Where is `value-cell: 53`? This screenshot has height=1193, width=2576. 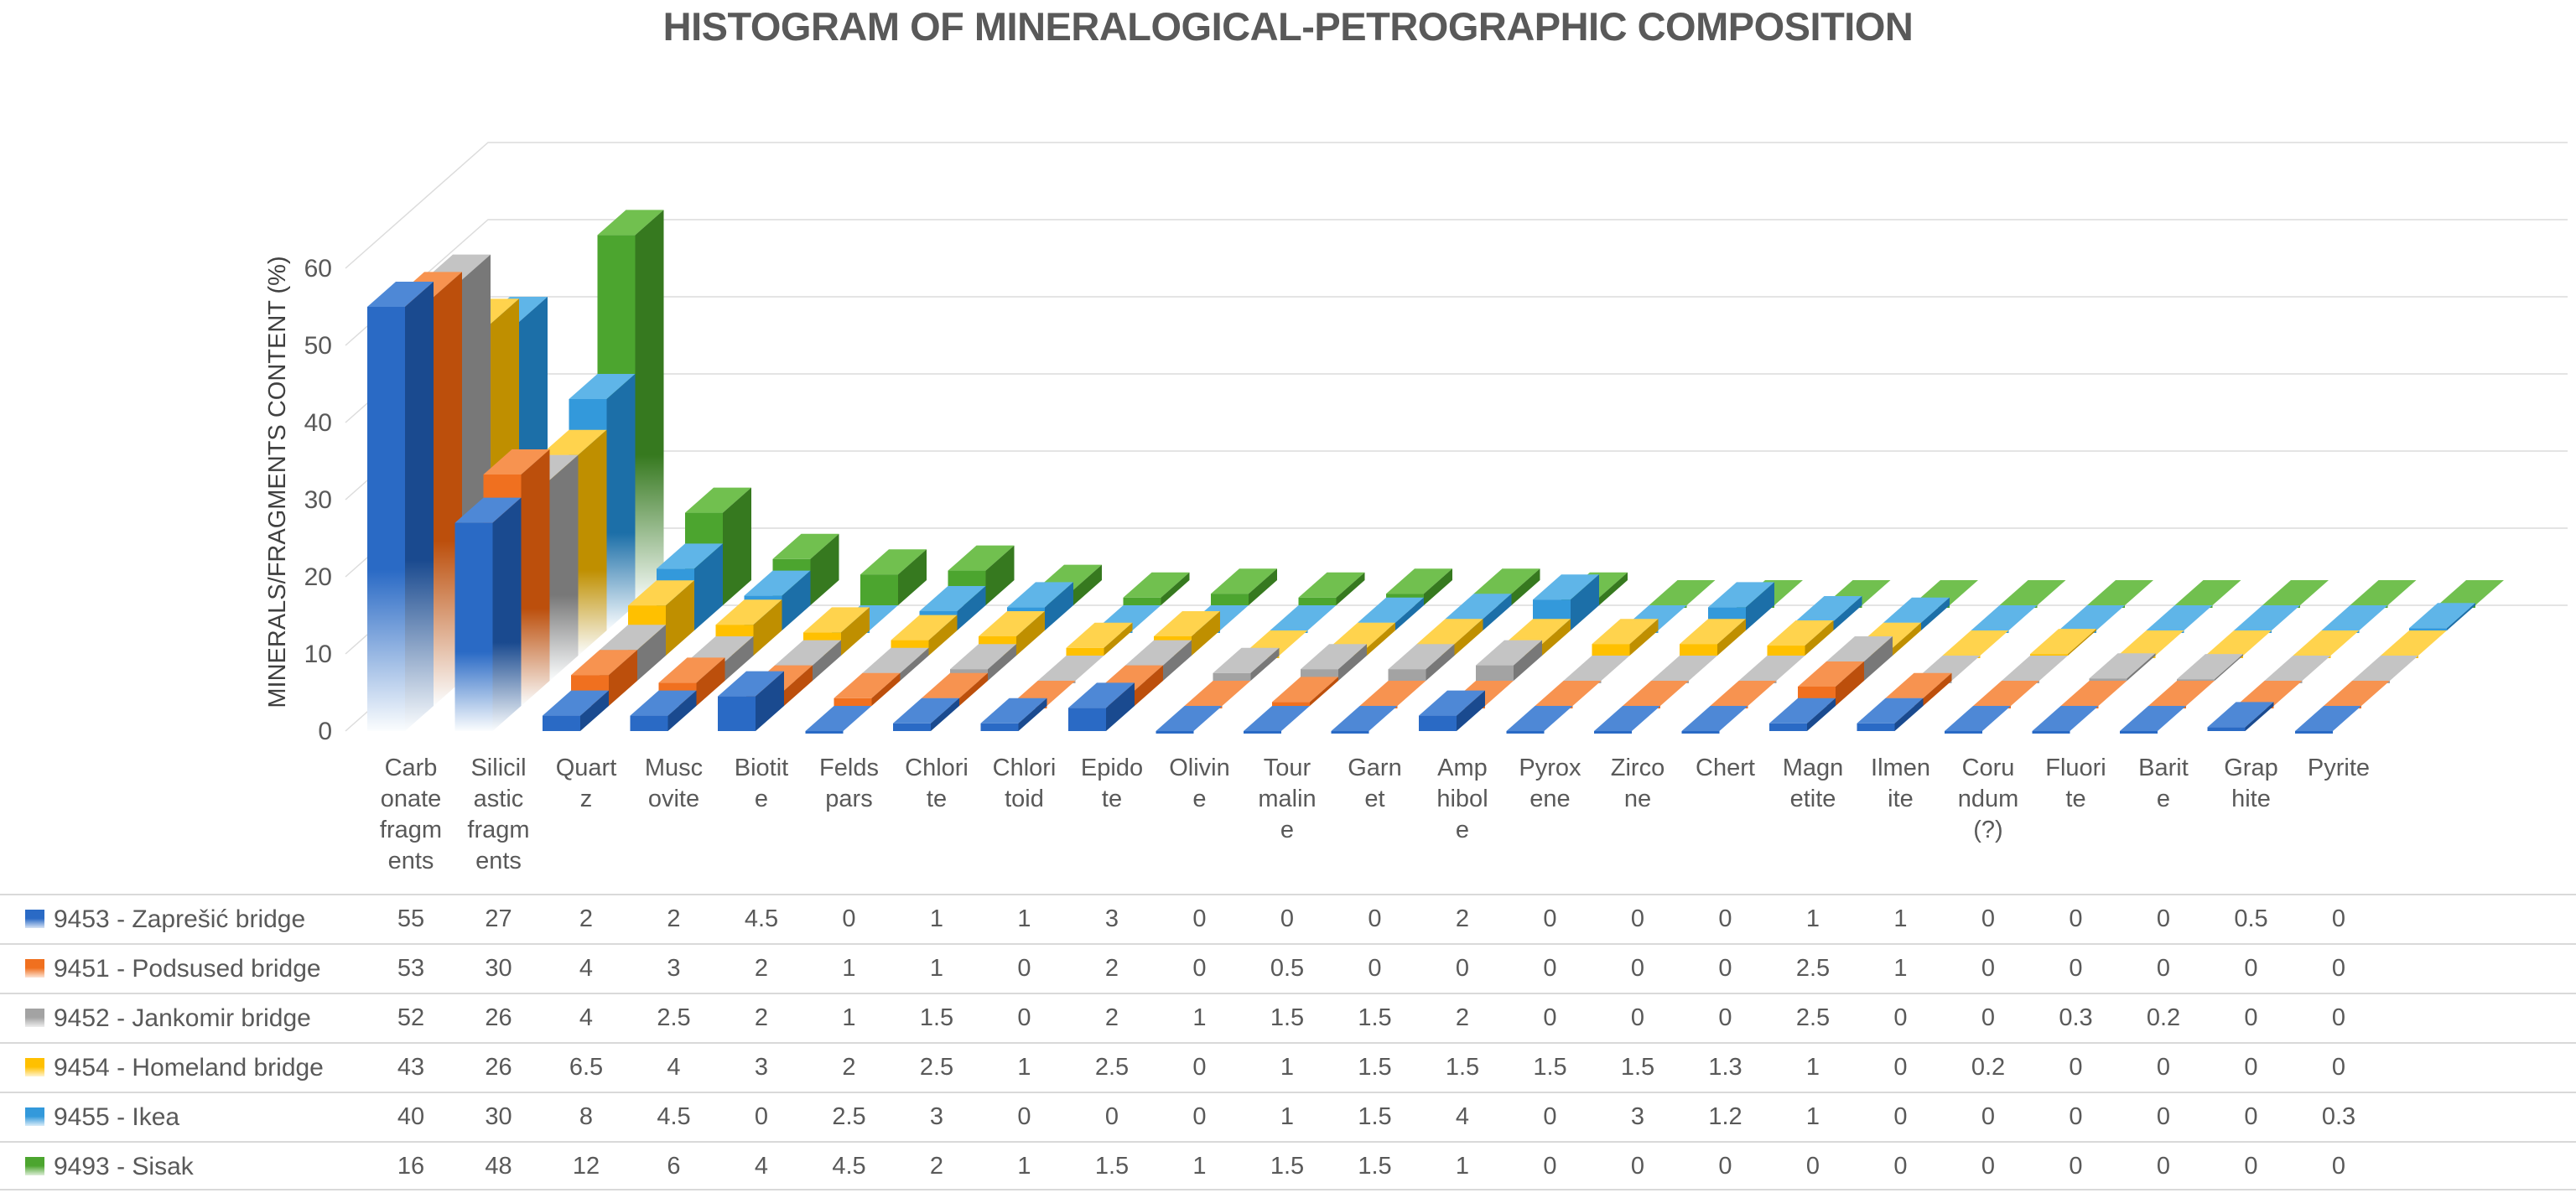 value-cell: 53 is located at coordinates (411, 968).